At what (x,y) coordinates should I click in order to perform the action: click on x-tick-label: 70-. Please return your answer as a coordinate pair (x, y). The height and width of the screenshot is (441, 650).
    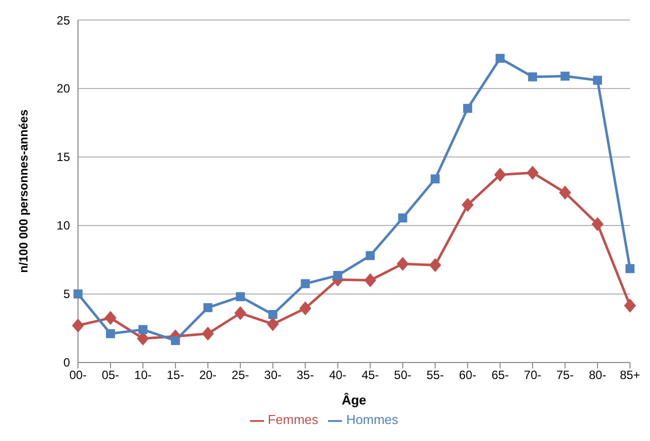
    Looking at the image, I should click on (533, 375).